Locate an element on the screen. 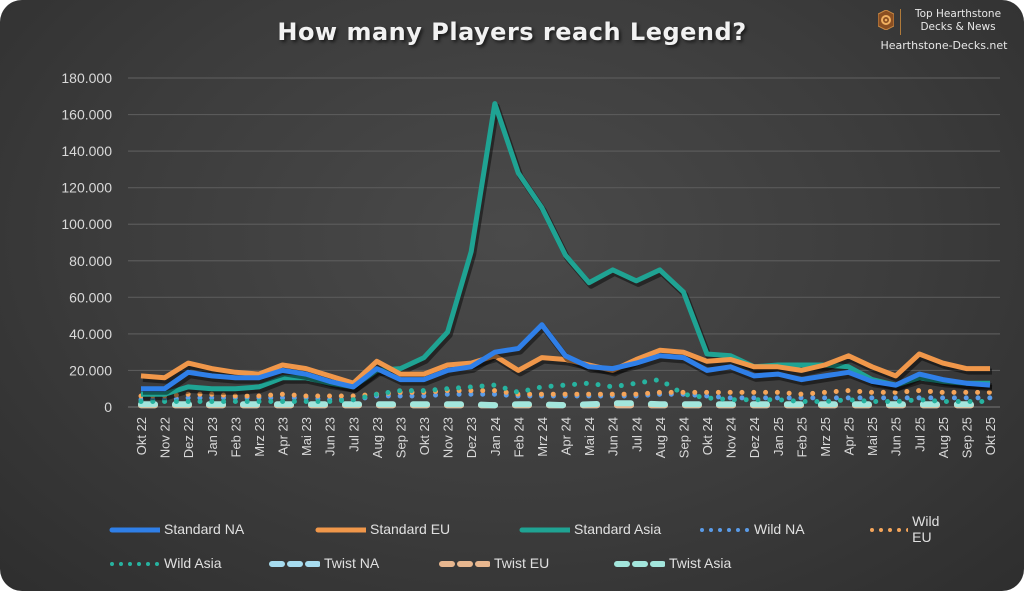 Image resolution: width=1024 pixels, height=591 pixels. x-tick-label: Jun 24 is located at coordinates (613, 436).